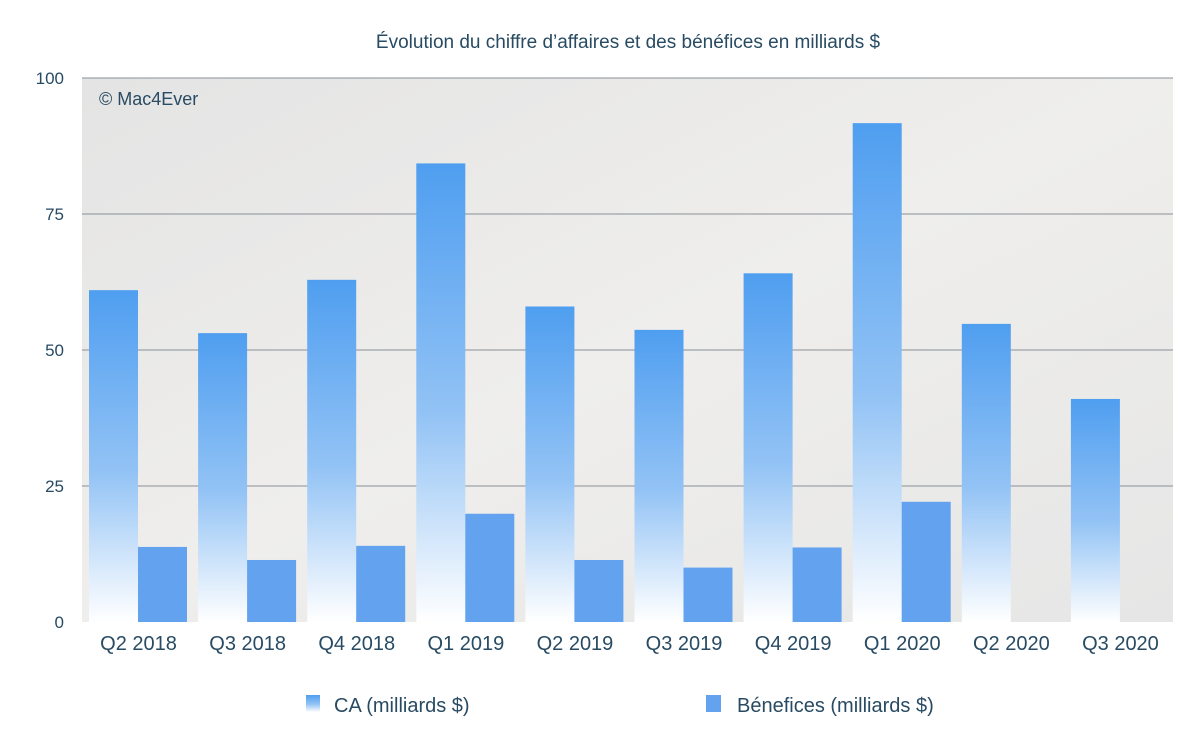 This screenshot has height=750, width=1200. What do you see at coordinates (1120, 644) in the screenshot?
I see `x-tick-label: Q3 2020` at bounding box center [1120, 644].